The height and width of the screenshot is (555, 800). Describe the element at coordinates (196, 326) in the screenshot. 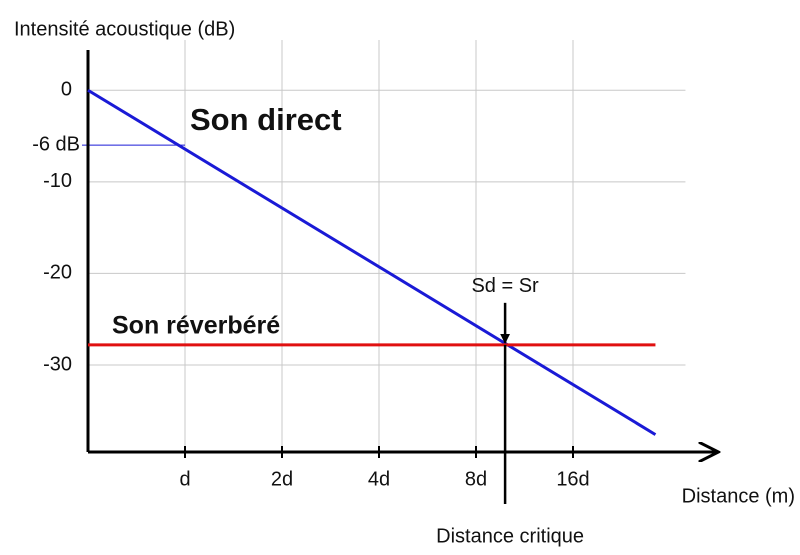

I see `legend-label: Son réverbéré` at that location.